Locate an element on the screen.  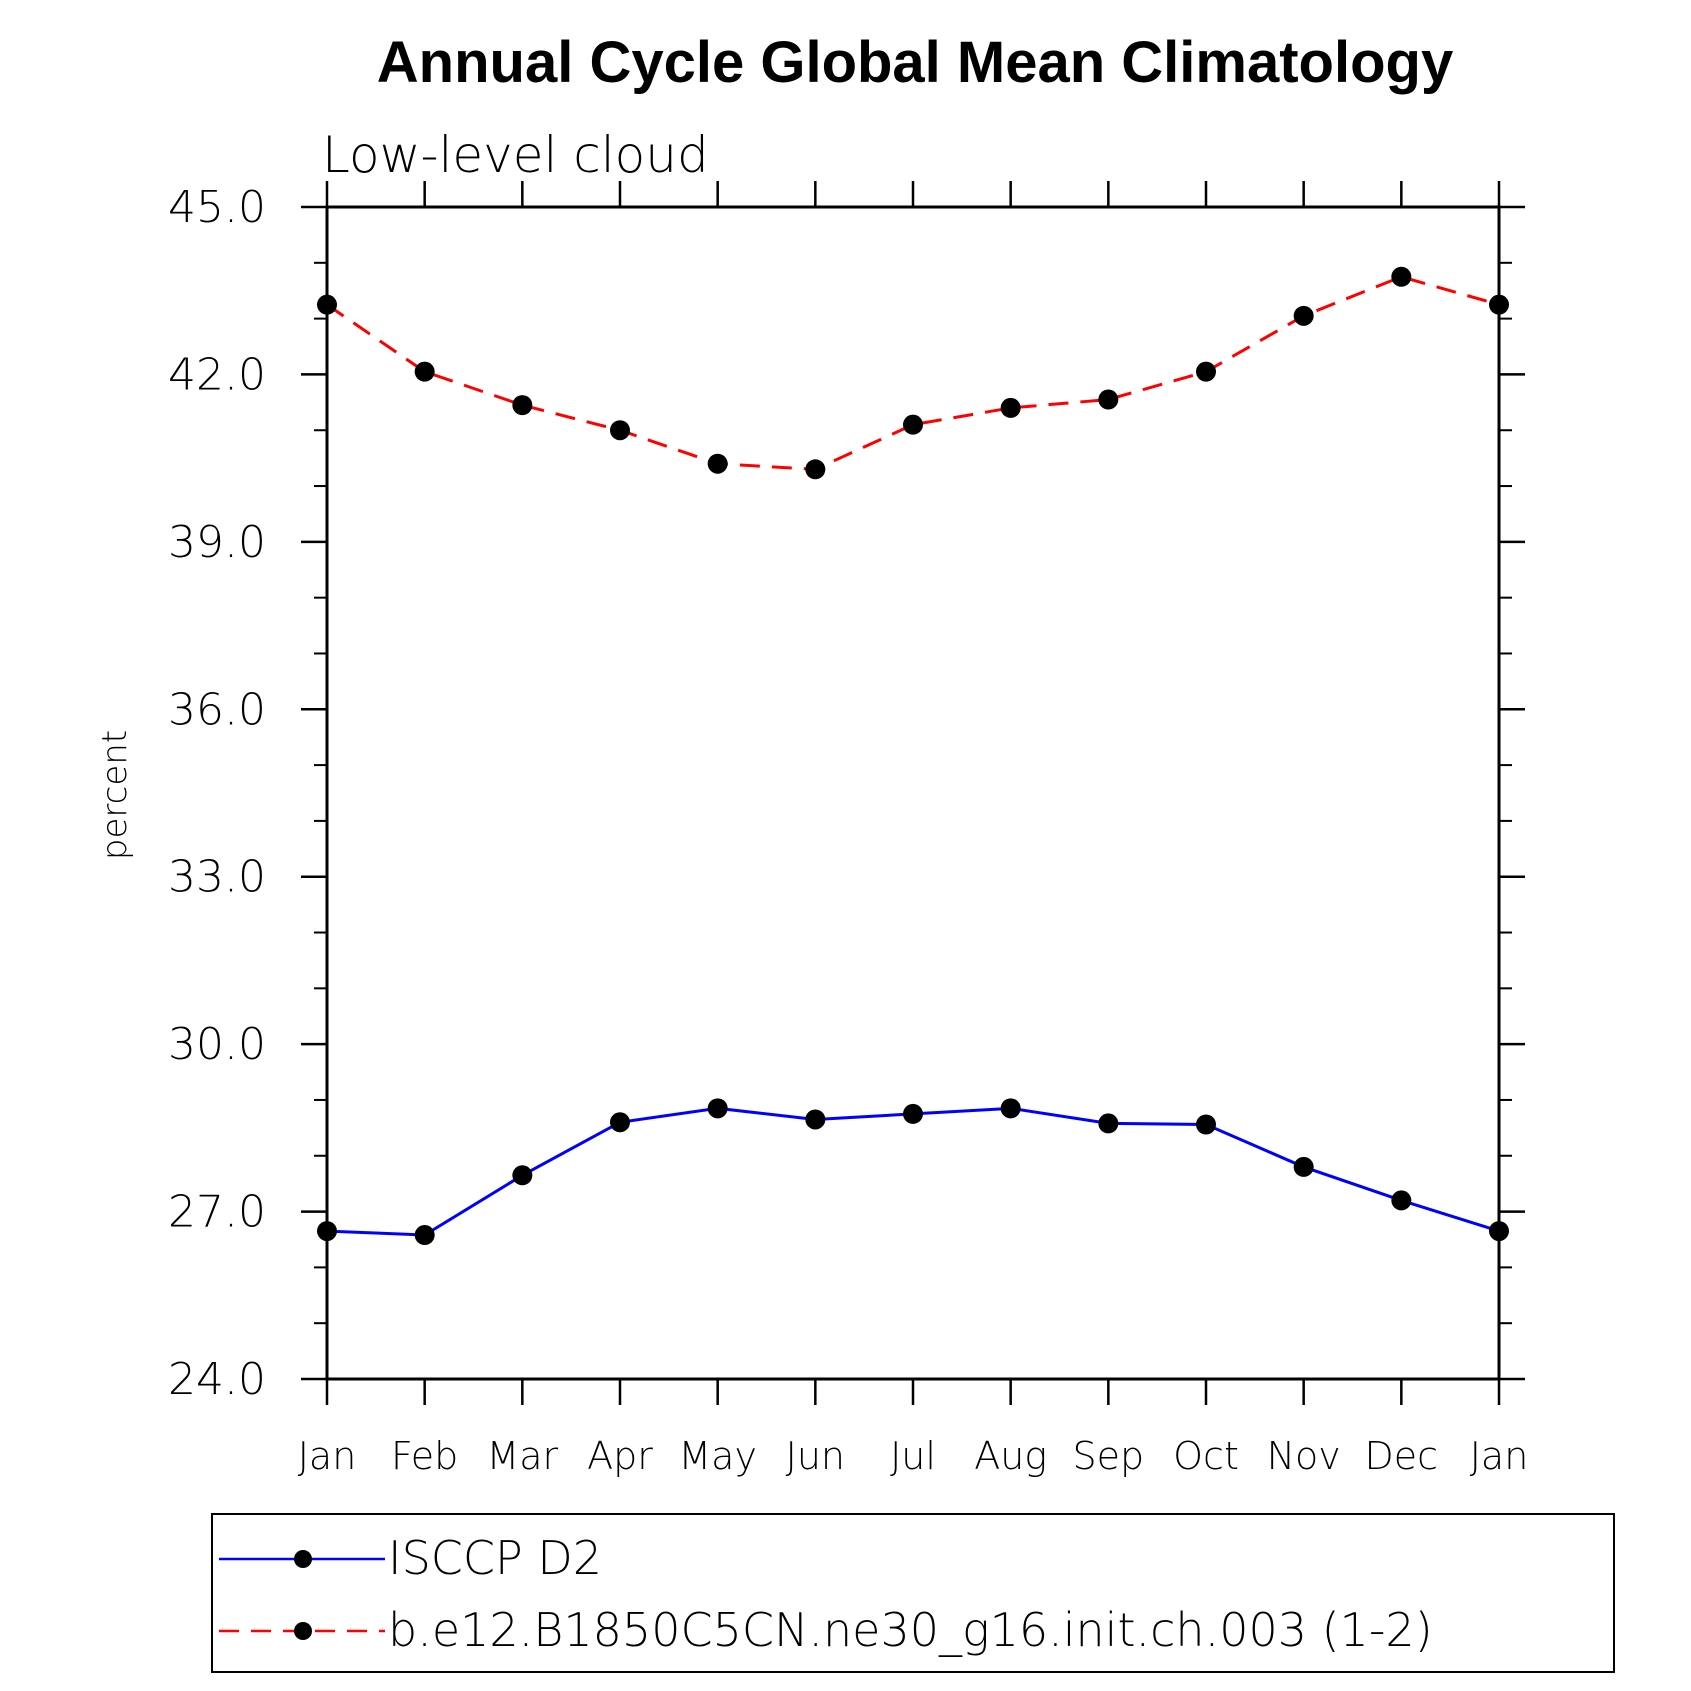
y-tick-label: 42.0 is located at coordinates (217, 374).